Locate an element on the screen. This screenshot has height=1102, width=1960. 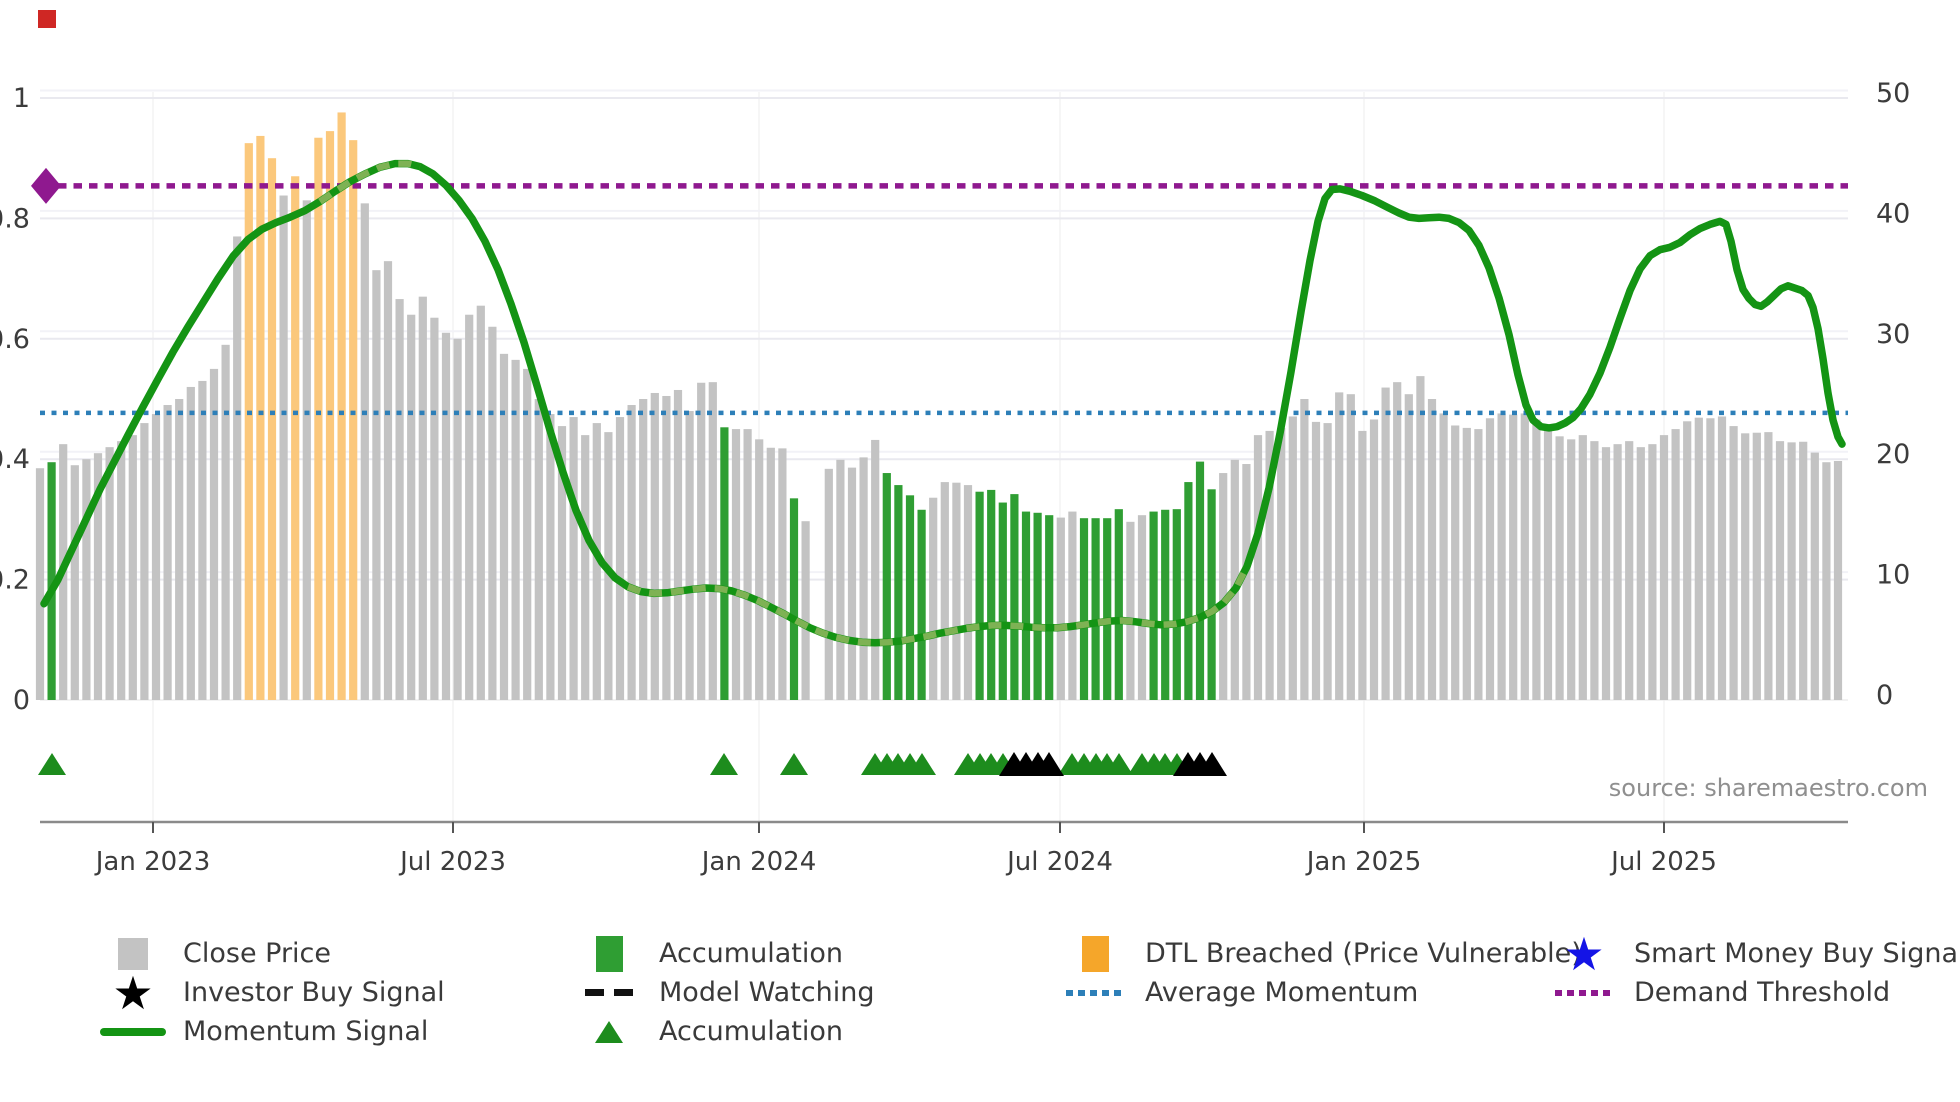
legend-label: Accumulation is located at coordinates (751, 1031).